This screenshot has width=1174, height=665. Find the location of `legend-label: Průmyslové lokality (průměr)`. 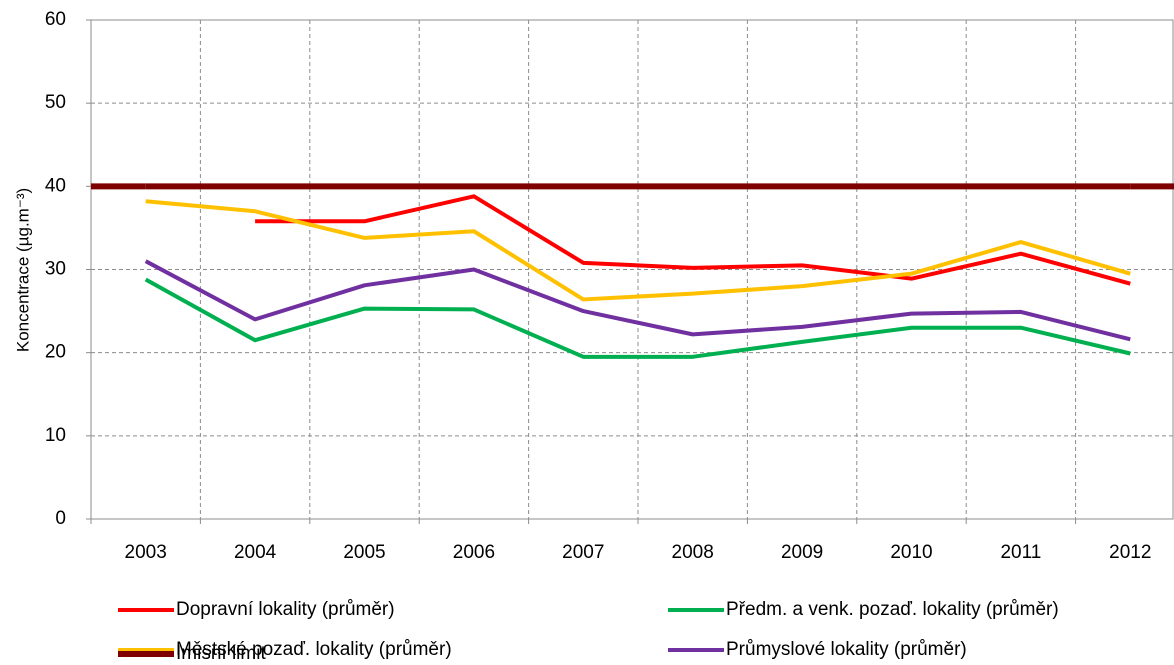

legend-label: Průmyslové lokality (průměr) is located at coordinates (846, 649).